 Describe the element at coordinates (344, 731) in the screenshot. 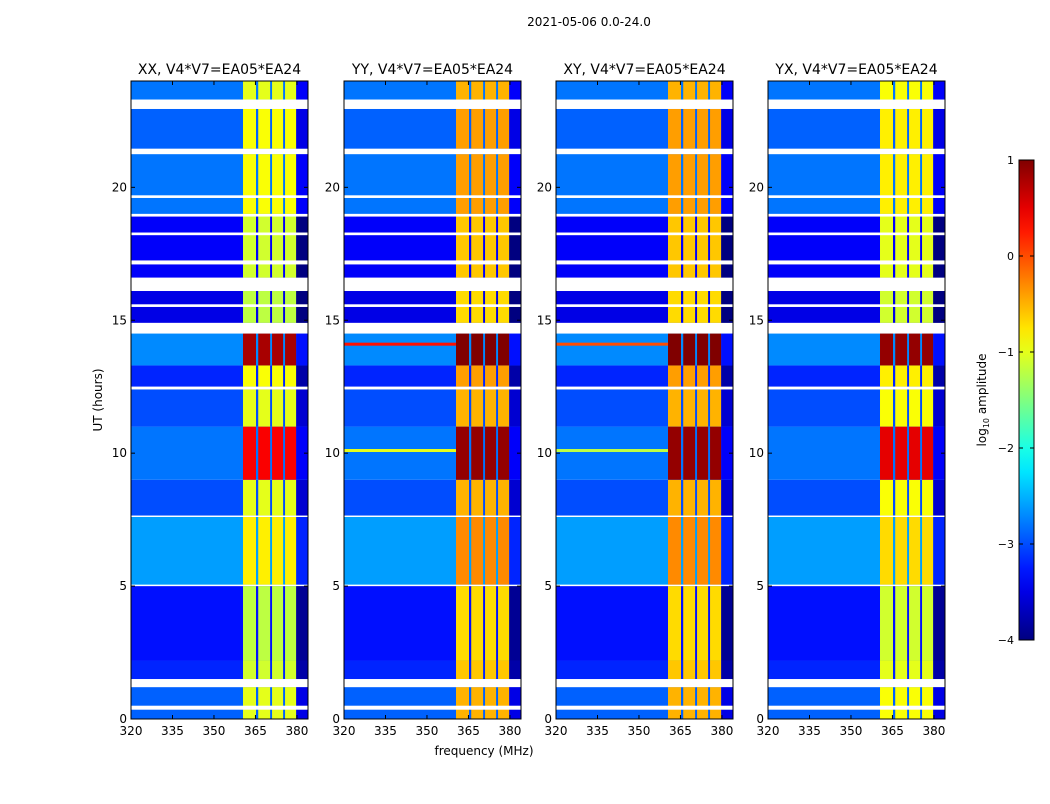

I see `x-tick-label: 320` at that location.